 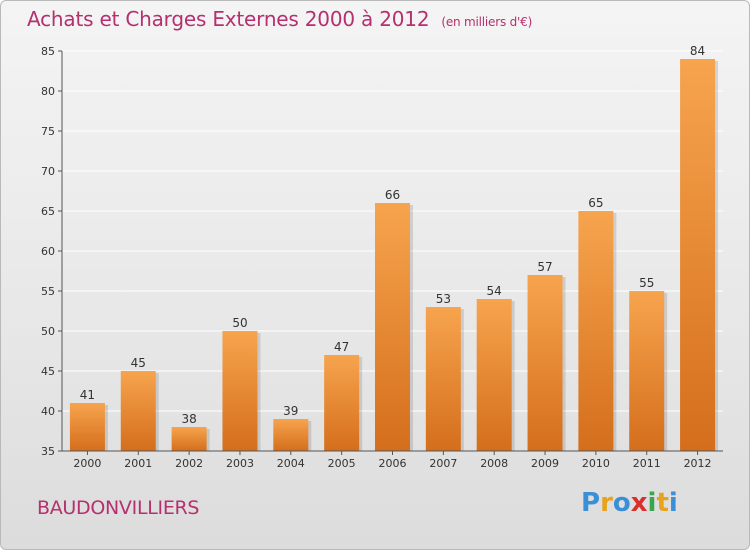 What do you see at coordinates (87, 463) in the screenshot?
I see `x-tick-label: 2000` at bounding box center [87, 463].